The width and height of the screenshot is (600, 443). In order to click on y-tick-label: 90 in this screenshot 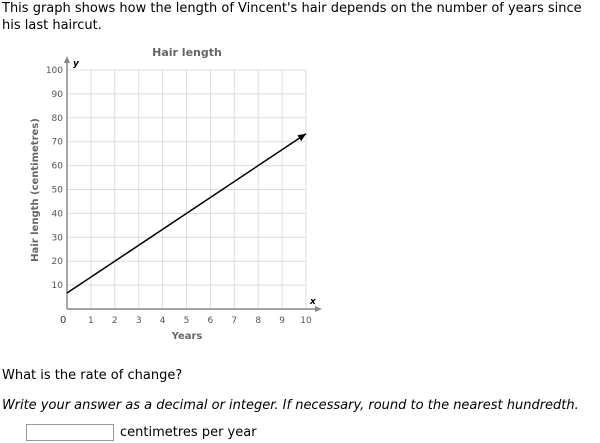, I will do `click(58, 95)`.